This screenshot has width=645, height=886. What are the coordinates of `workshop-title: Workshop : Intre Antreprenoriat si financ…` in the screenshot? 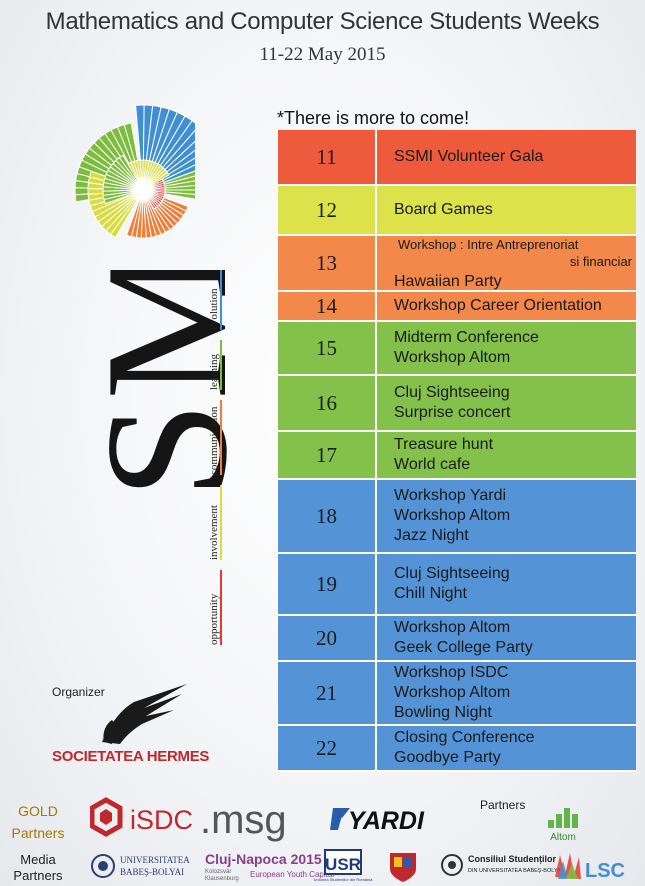 It's located at (515, 253).